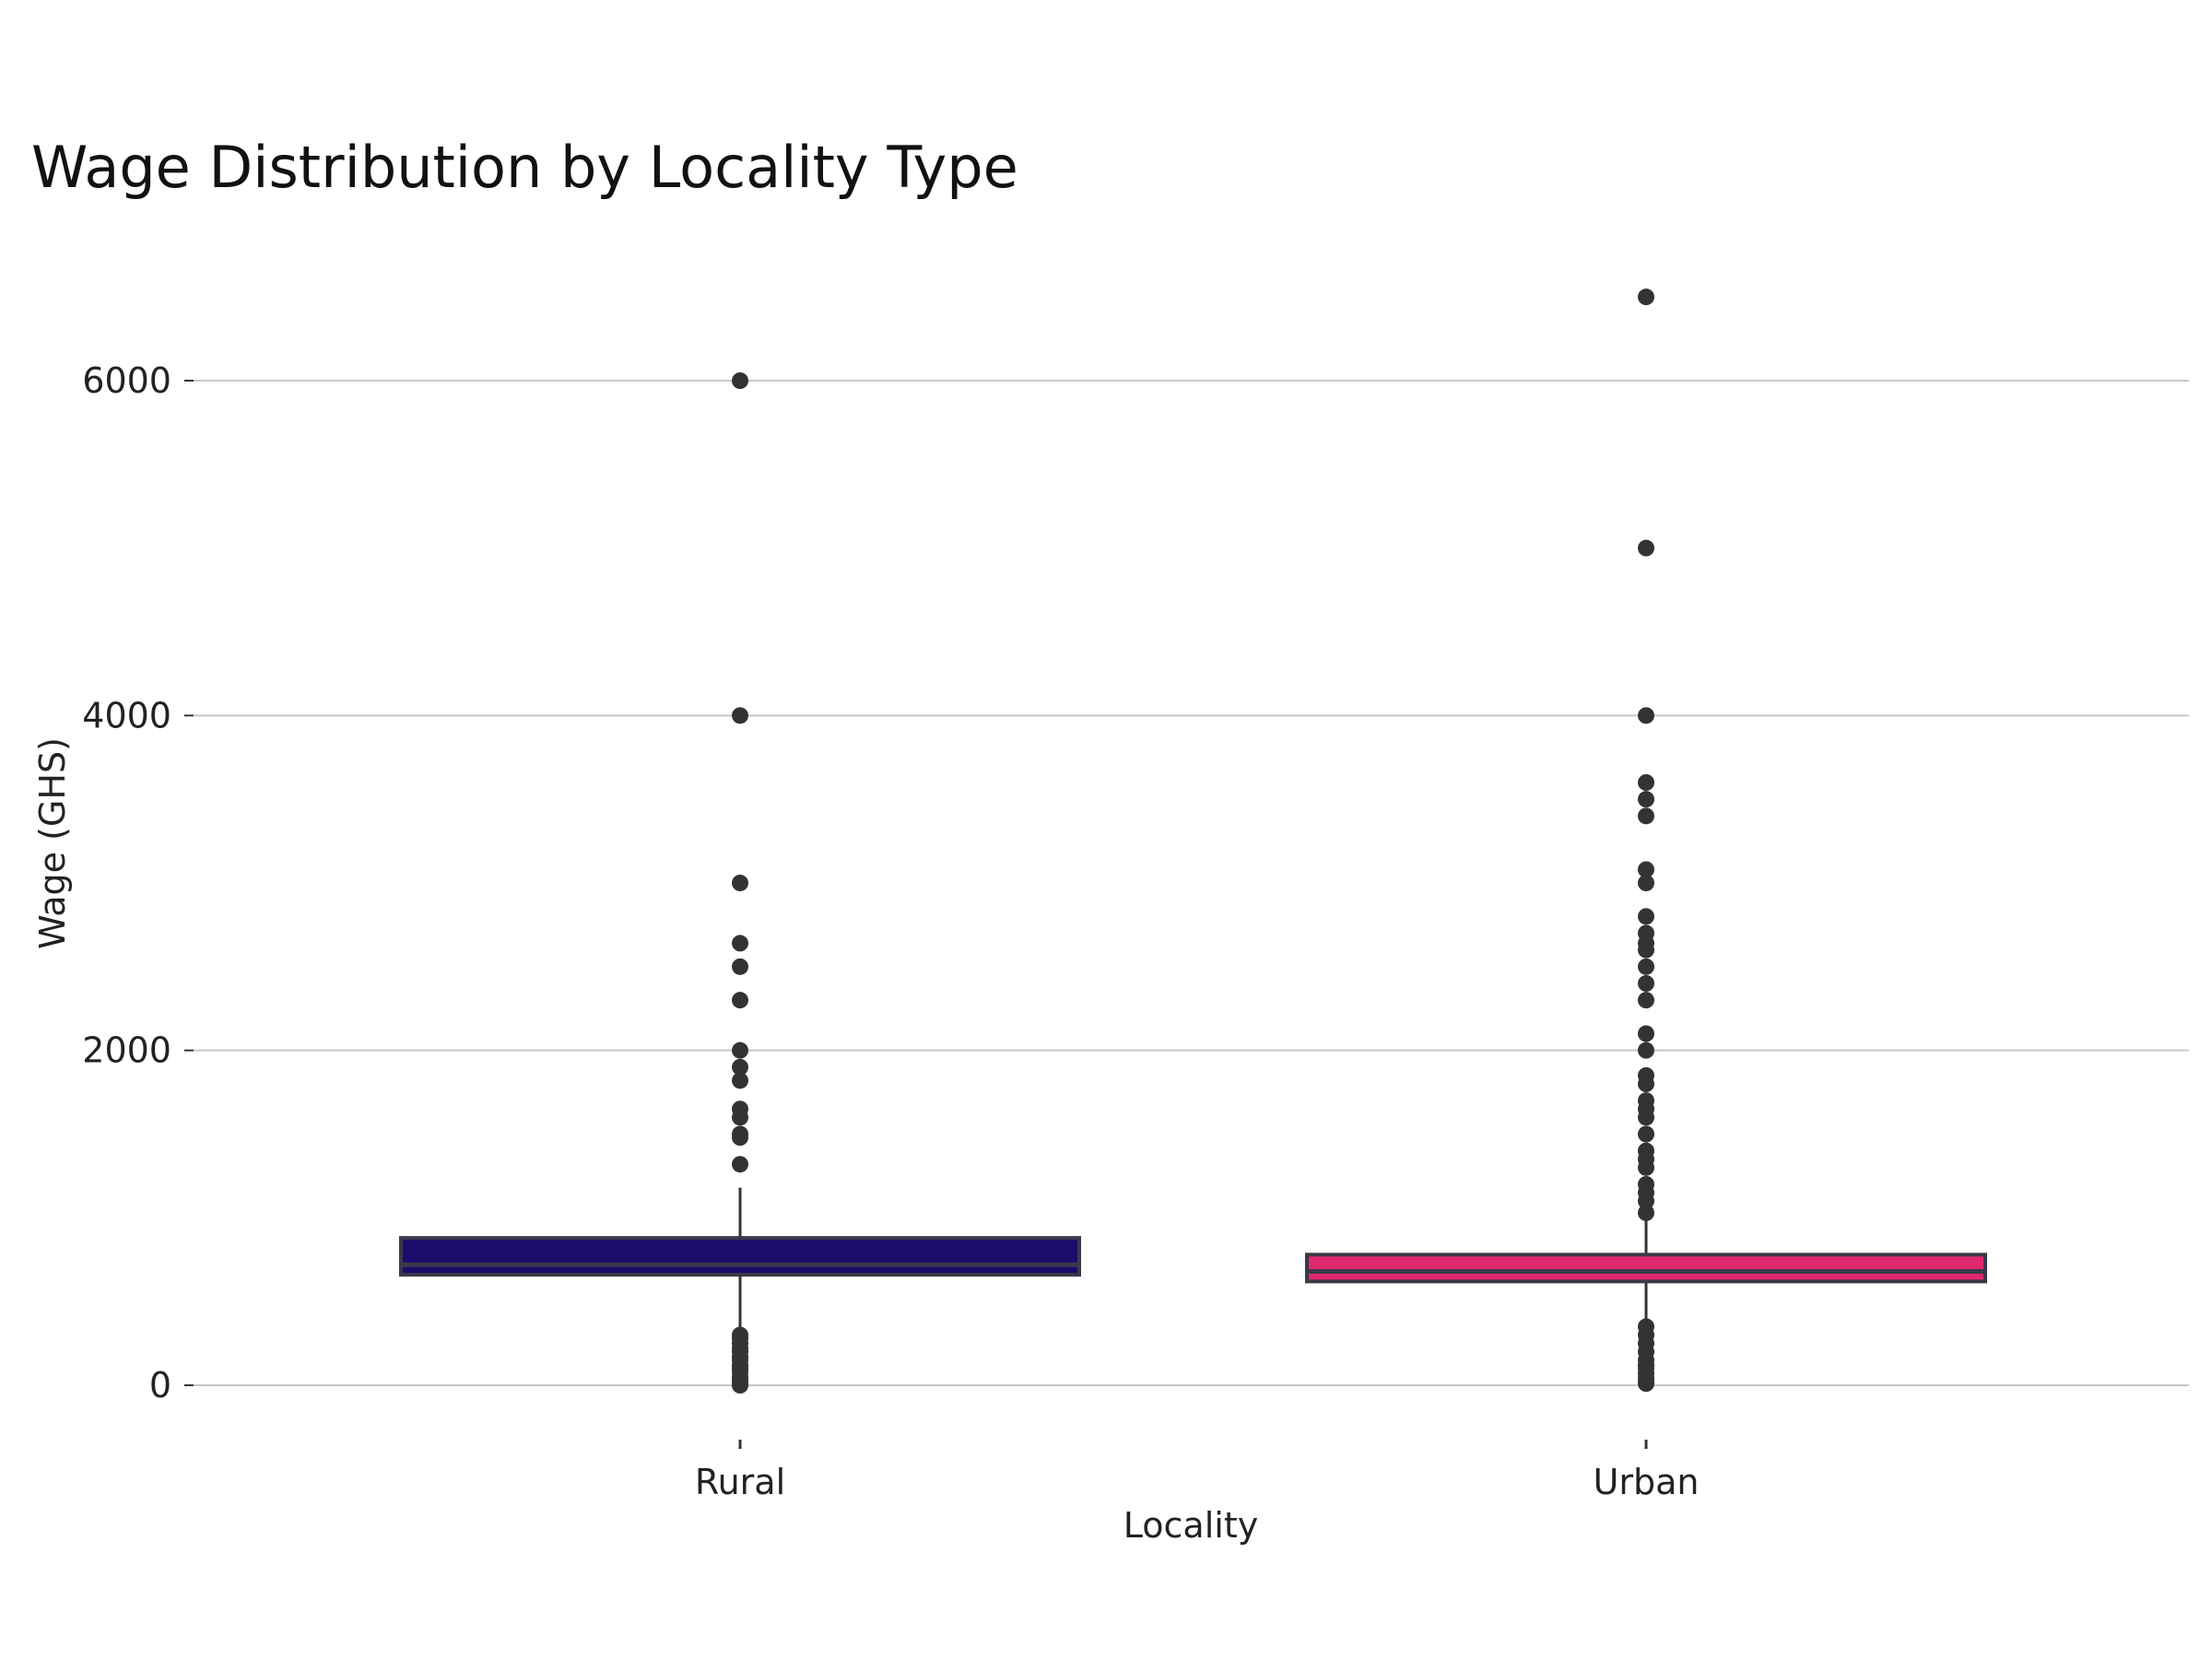 The width and height of the screenshot is (2212, 1659). Describe the element at coordinates (524, 167) in the screenshot. I see `chart-title: Wage Distribution by Locality Type` at that location.